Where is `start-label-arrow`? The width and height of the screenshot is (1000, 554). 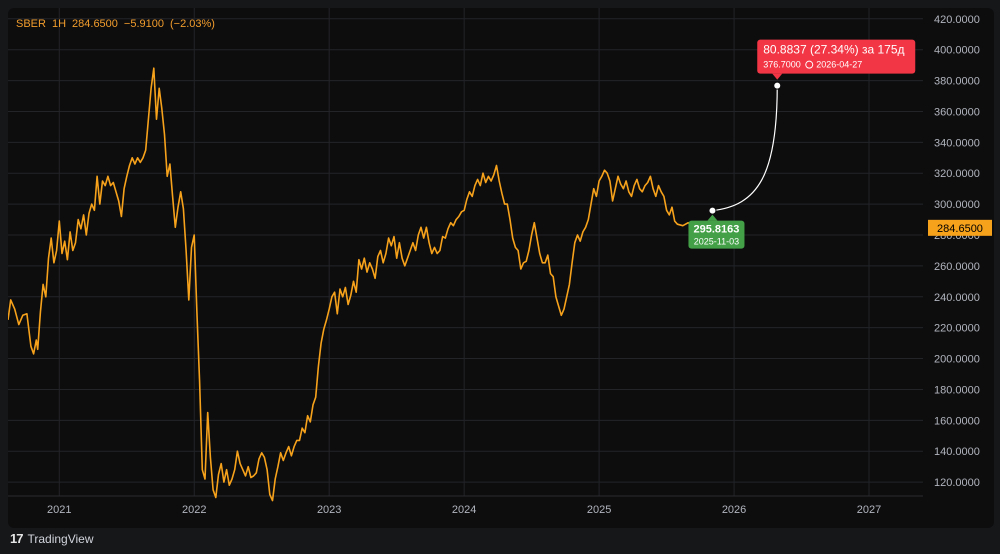
start-label-arrow is located at coordinates (712, 217).